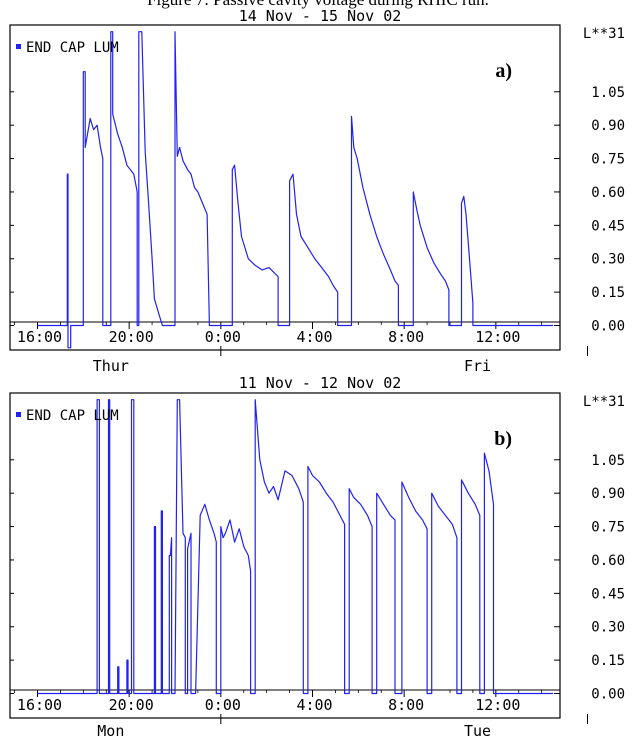 The image size is (635, 738). I want to click on day-label: Fri, so click(477, 366).